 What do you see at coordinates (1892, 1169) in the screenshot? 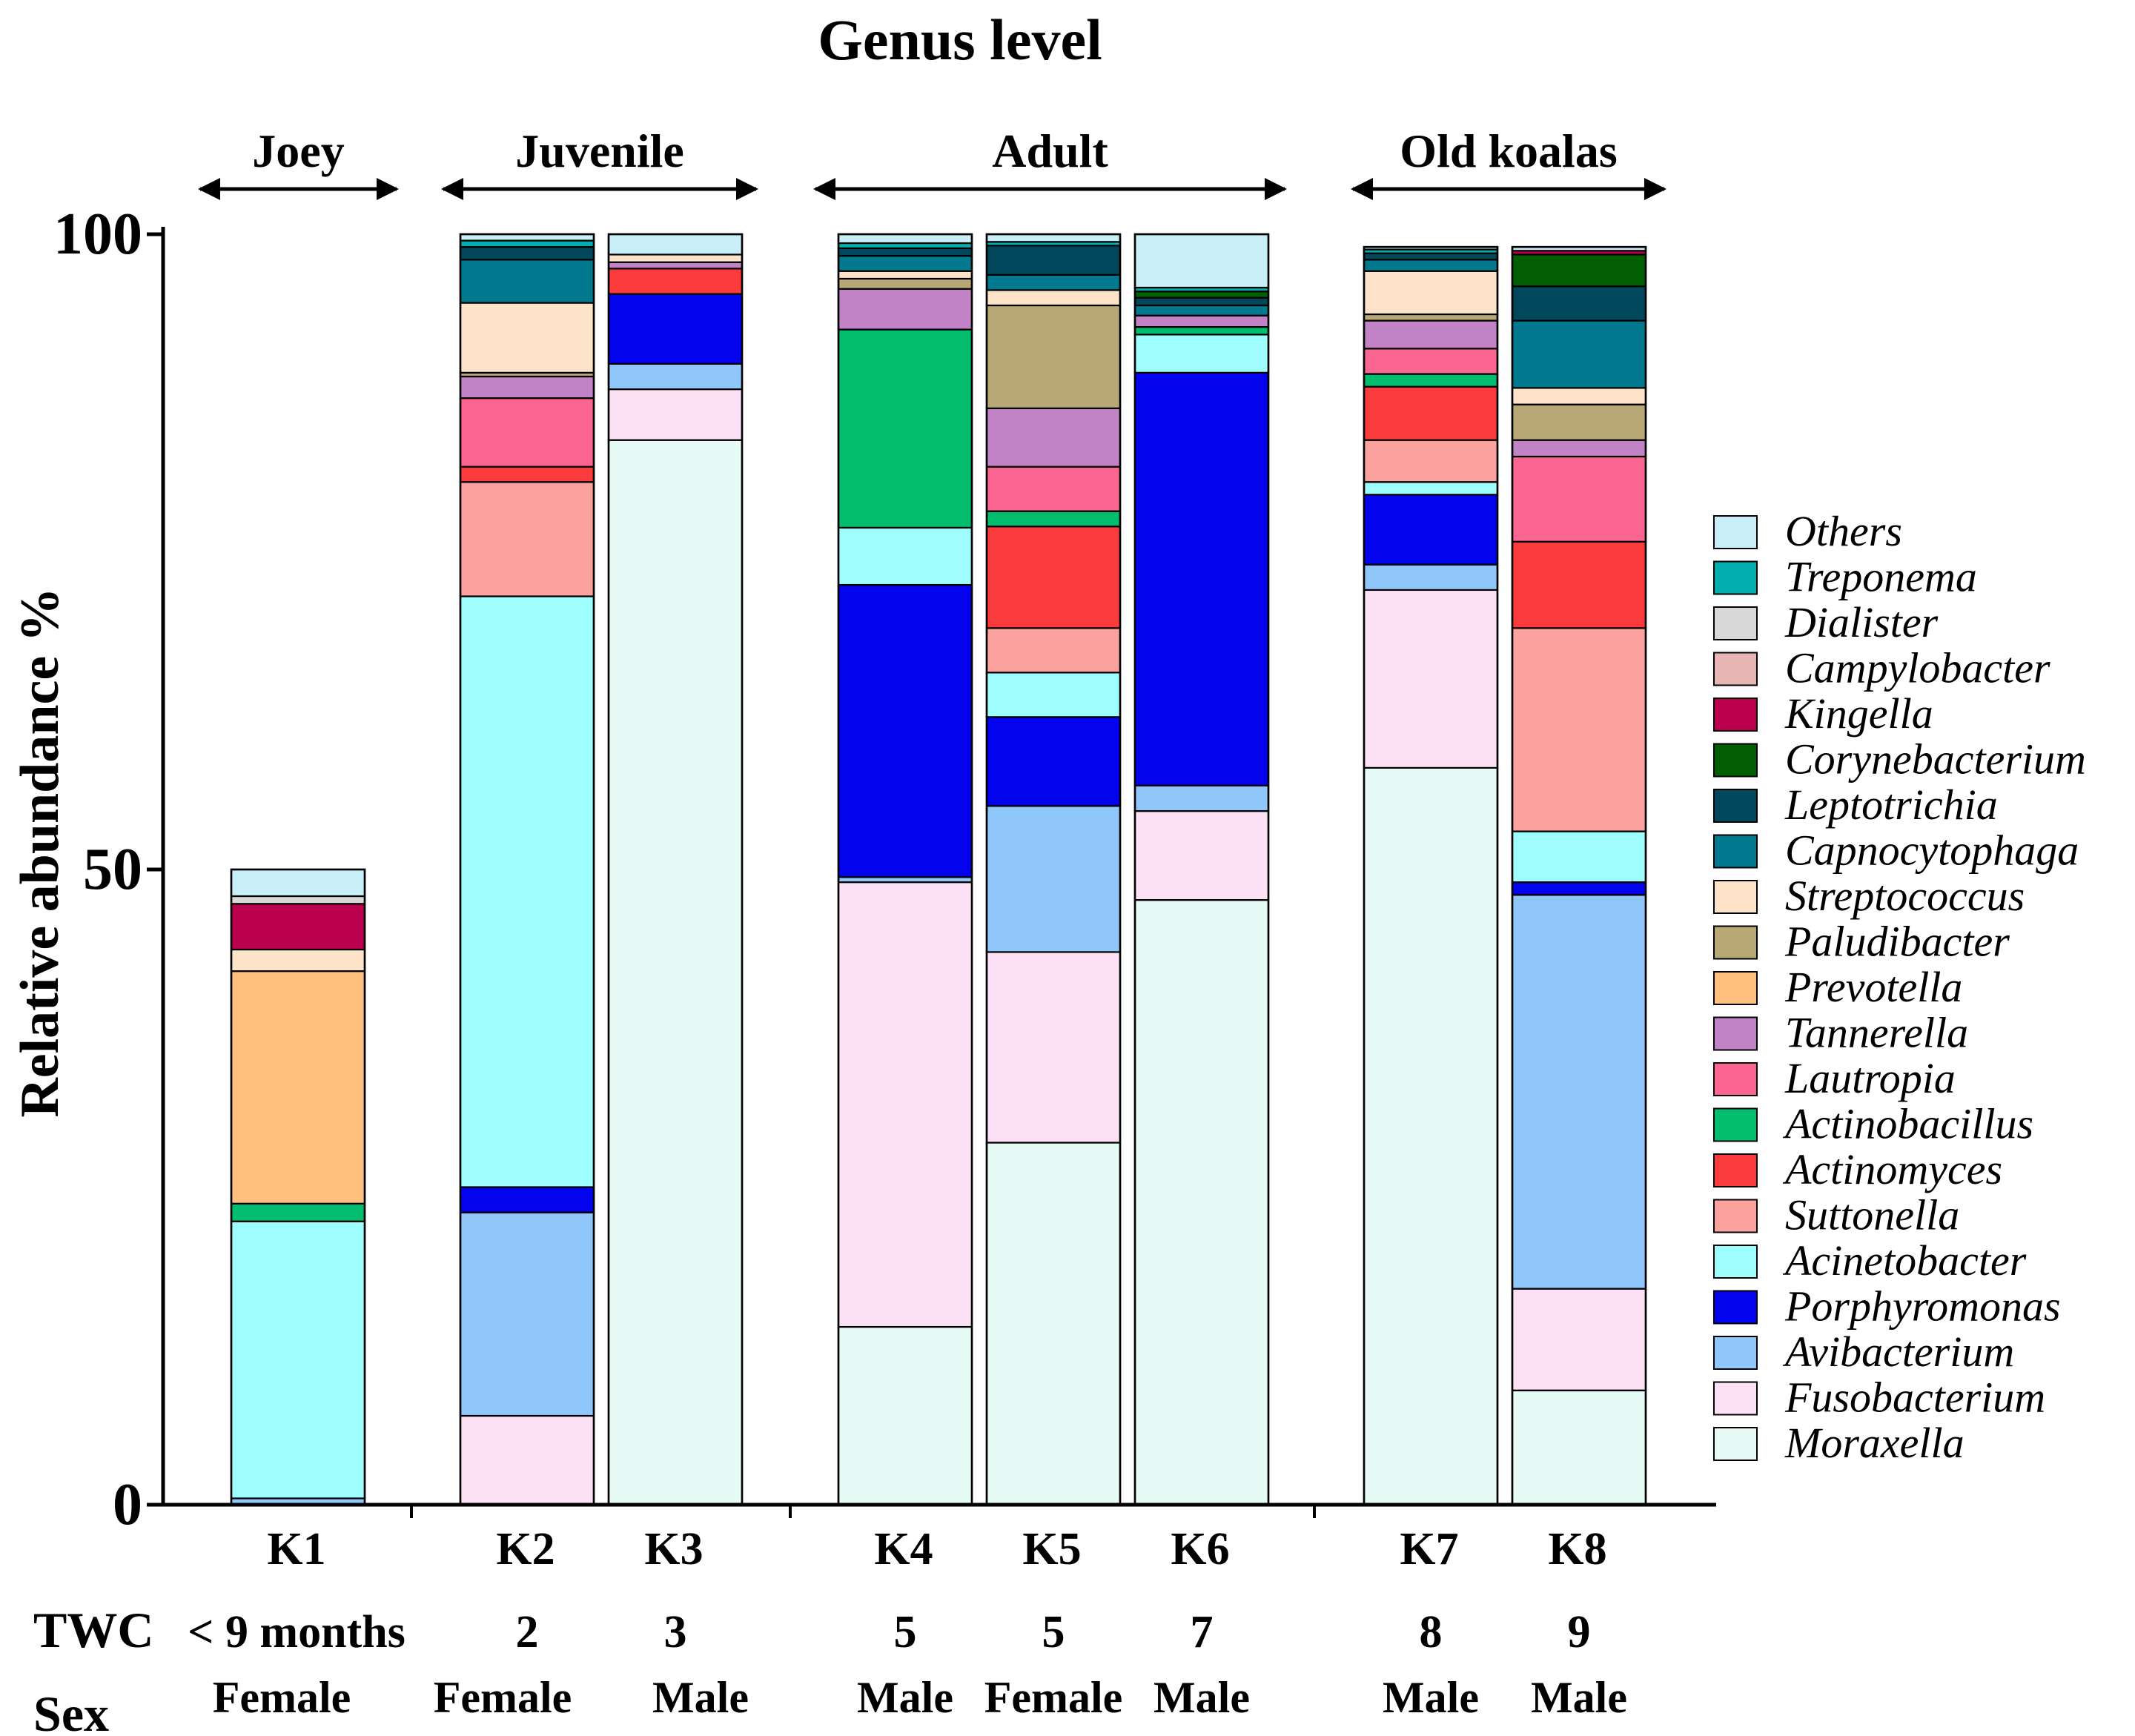
I see `legend-label-actinomyces: Actinomyces` at bounding box center [1892, 1169].